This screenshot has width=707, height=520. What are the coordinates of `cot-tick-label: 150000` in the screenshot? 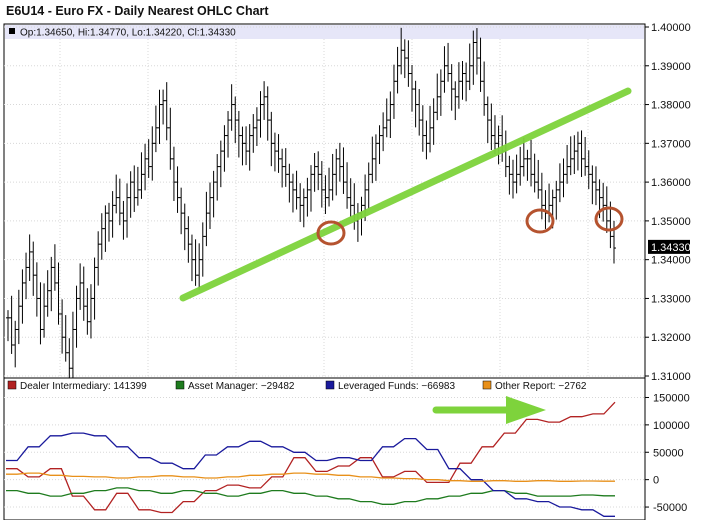 It's located at (671, 398).